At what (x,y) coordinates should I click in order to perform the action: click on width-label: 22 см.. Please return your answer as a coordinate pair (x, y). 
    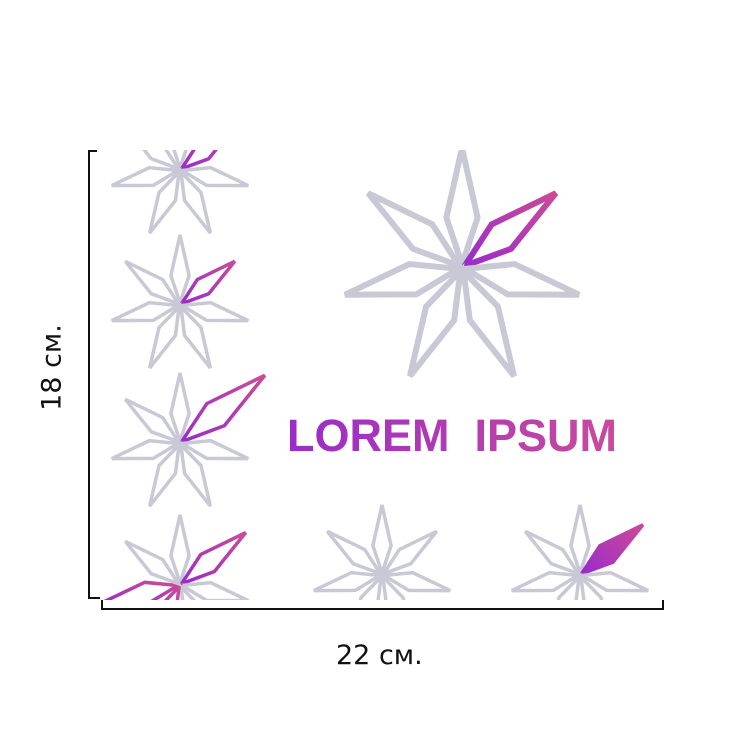
    Looking at the image, I should click on (379, 655).